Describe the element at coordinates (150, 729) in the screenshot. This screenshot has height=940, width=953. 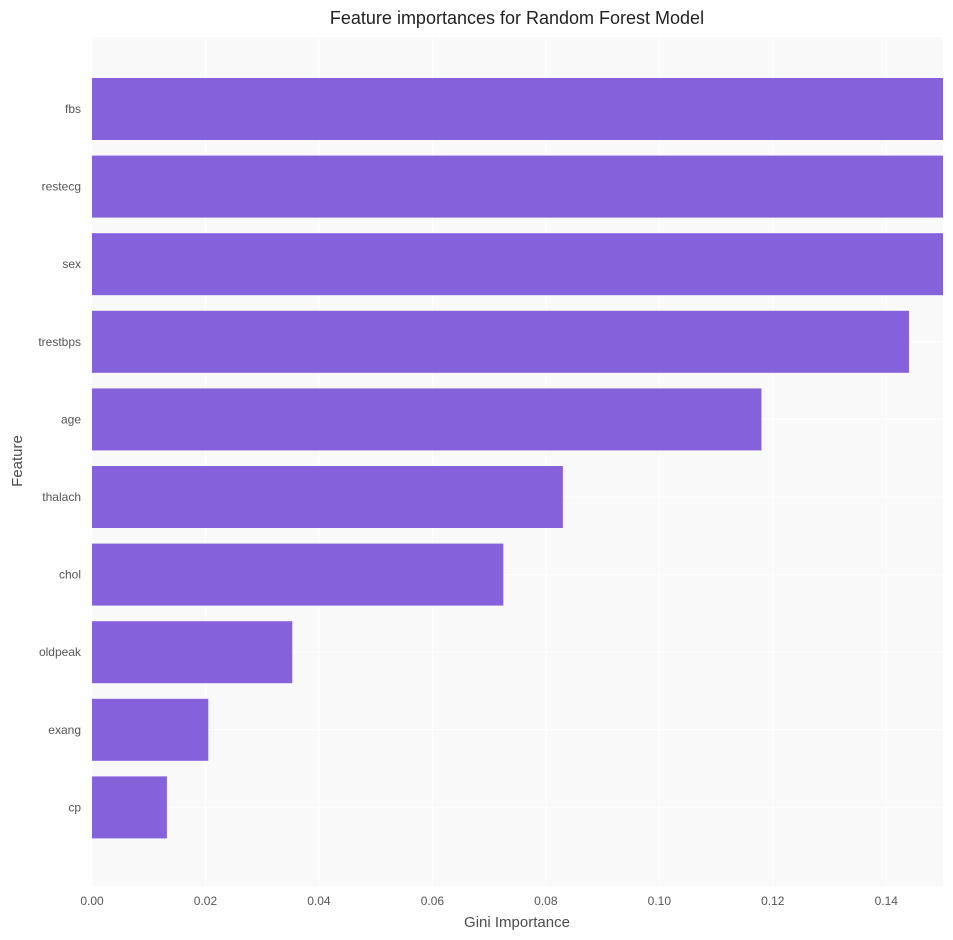
I see `bar-exang` at that location.